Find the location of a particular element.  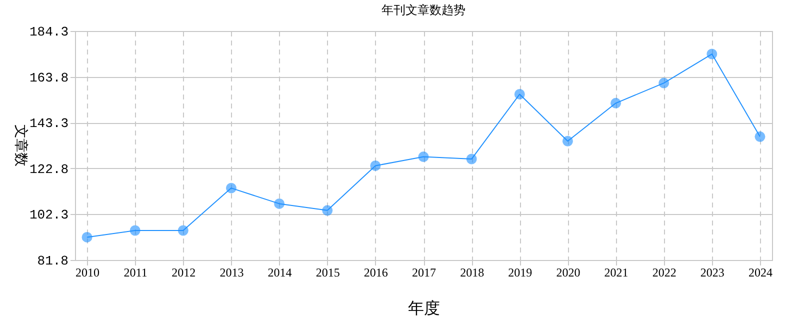

x-tick-label: 2011 is located at coordinates (136, 273).